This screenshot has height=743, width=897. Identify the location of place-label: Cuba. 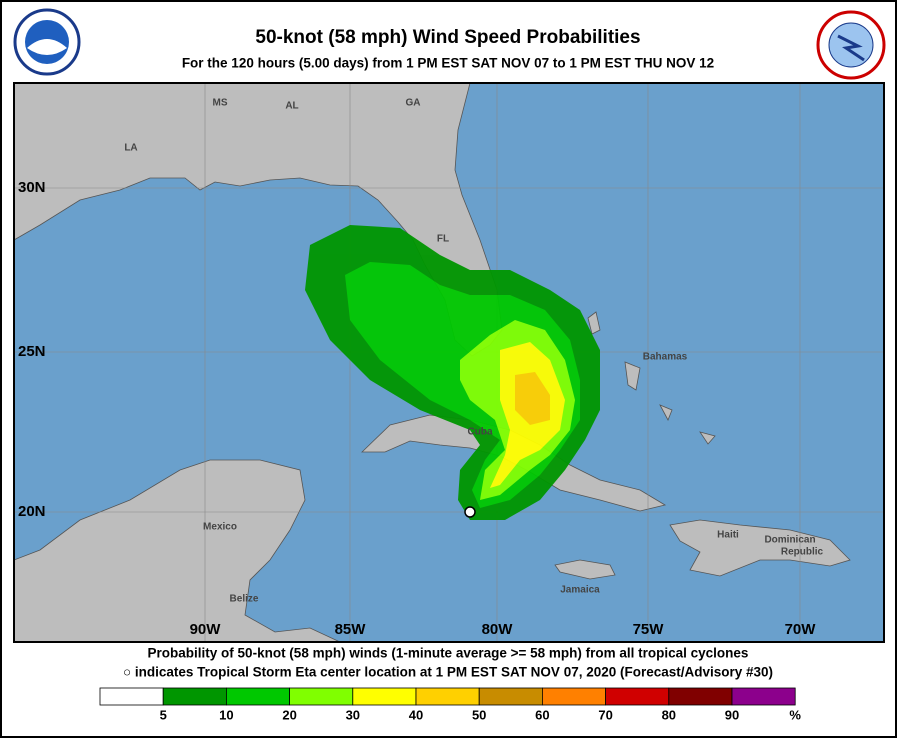
(480, 432).